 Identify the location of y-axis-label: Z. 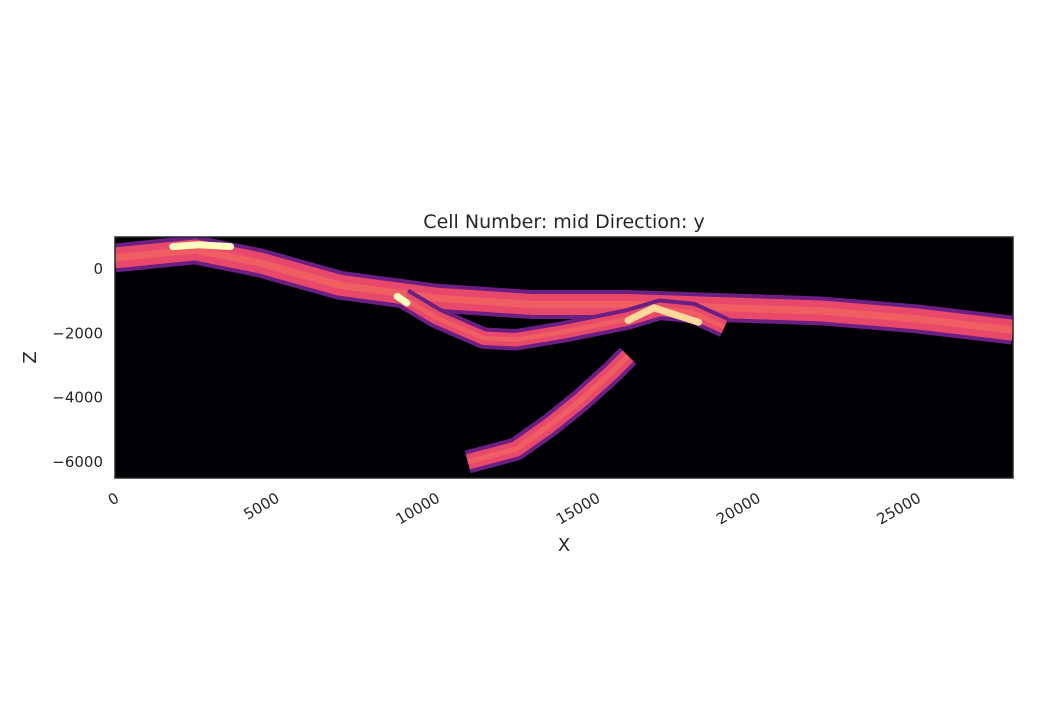
(30, 357).